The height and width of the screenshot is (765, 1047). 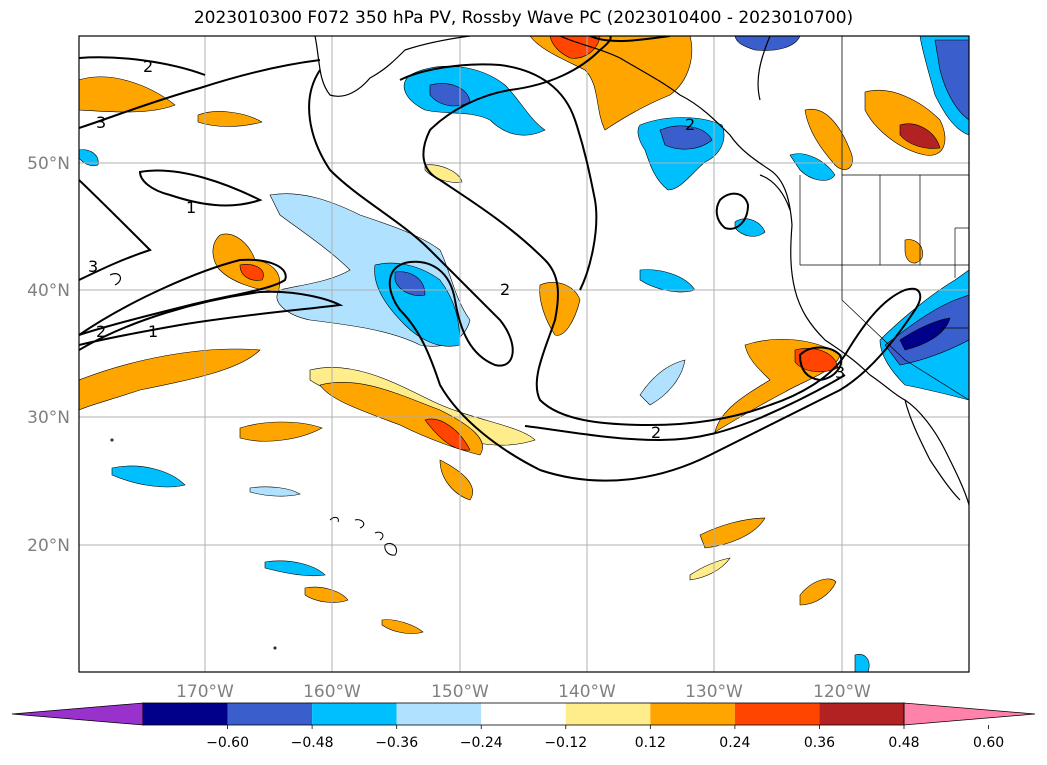 I want to click on colorbar-tick-label: 0.36, so click(x=819, y=743).